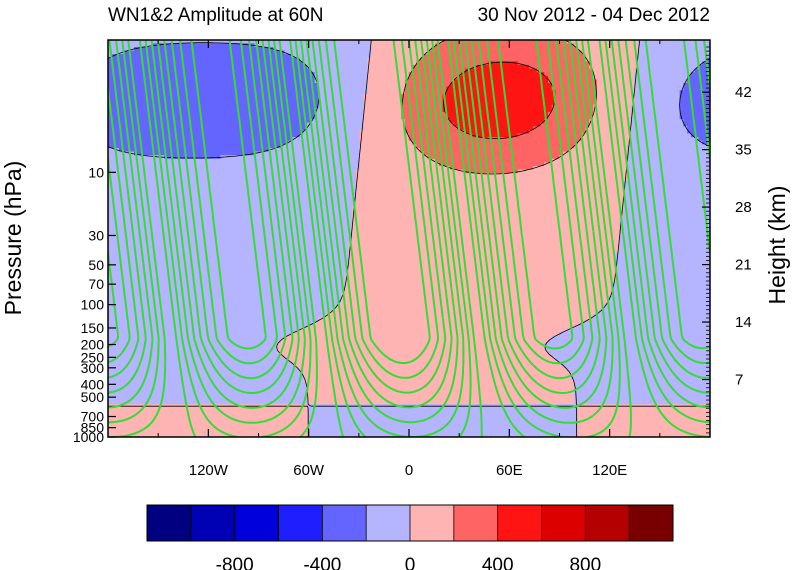  Describe the element at coordinates (215, 15) in the screenshot. I see `chart-title-left: WN1&2 Amplitude at 60N` at that location.